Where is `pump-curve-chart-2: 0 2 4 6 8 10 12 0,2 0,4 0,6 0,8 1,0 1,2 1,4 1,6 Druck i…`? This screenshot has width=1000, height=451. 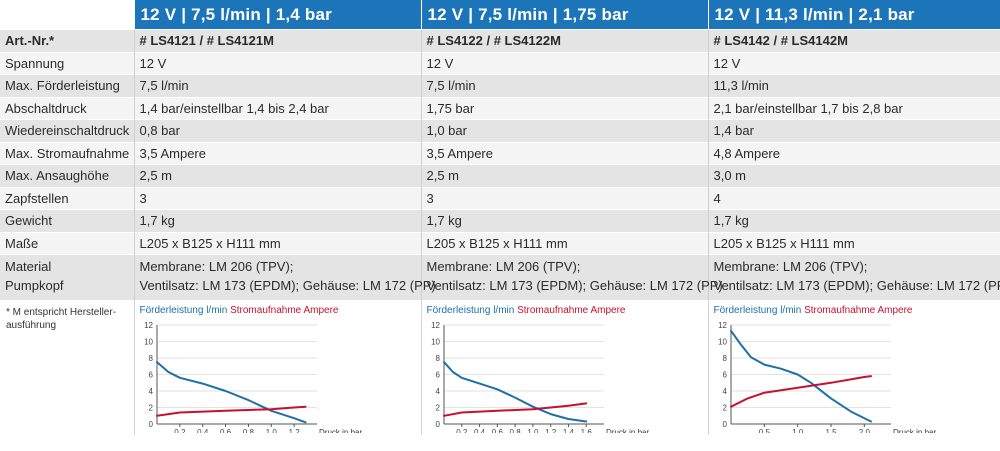
pump-curve-chart-2: 0 2 4 6 8 10 12 0,2 0,4 0,6 0,8 1,0 1,2 1,4 1,6 Druck i… is located at coordinates (540, 377).